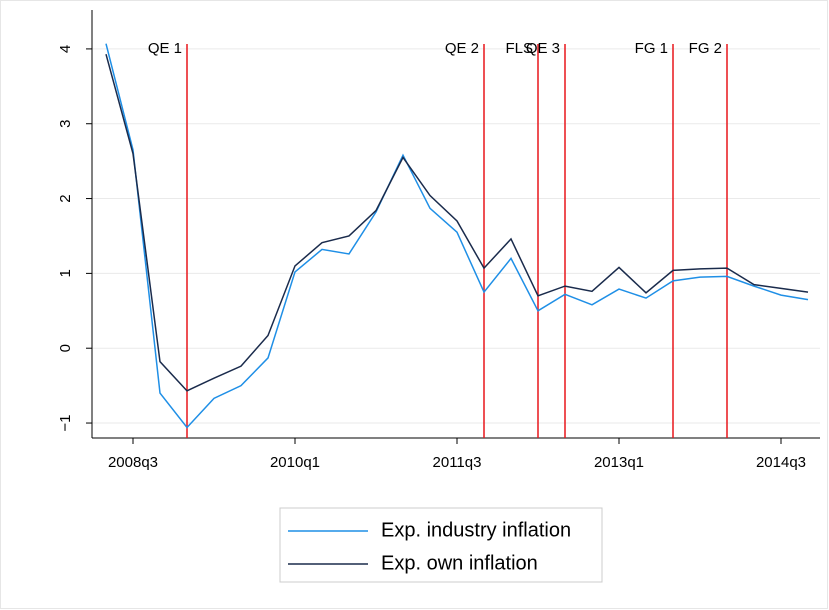 The width and height of the screenshot is (829, 610). I want to click on x-tick-label: 2010q1, so click(295, 462).